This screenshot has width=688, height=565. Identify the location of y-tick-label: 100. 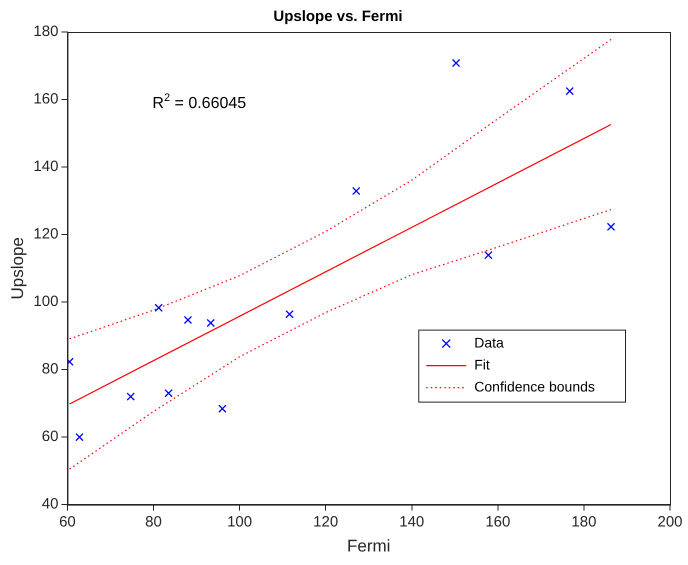
(45, 301).